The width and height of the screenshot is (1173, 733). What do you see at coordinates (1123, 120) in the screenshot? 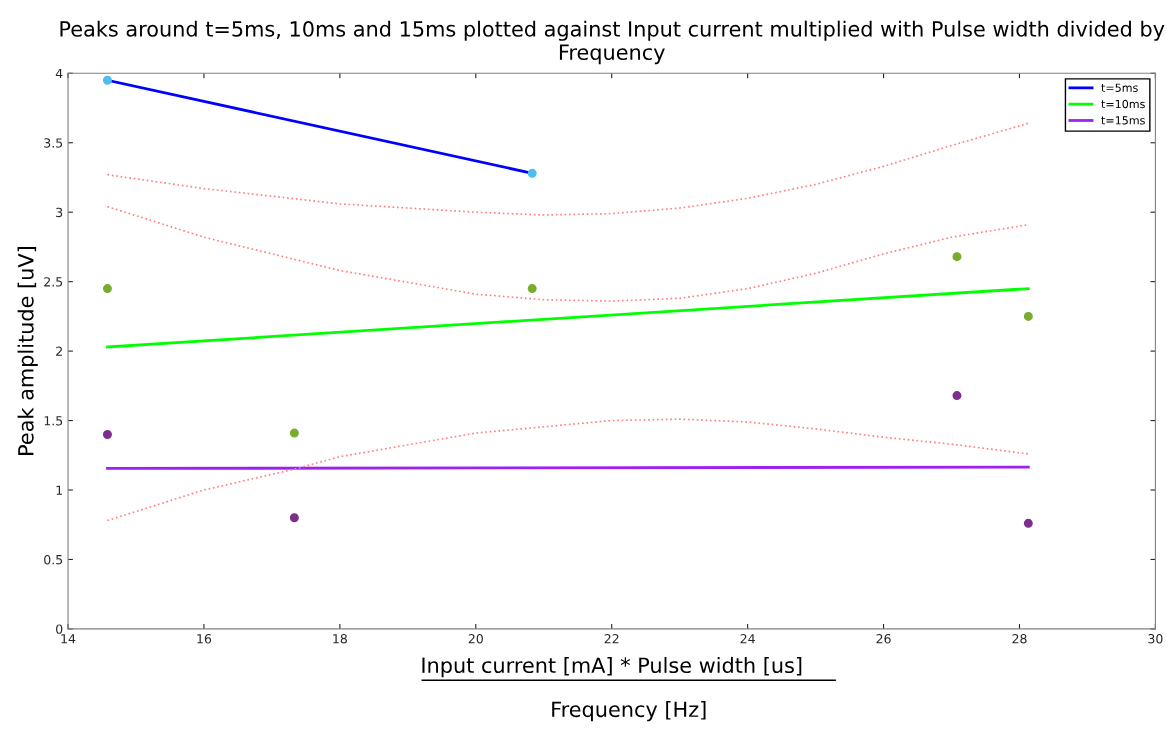
I see `legend-label: t=15ms` at bounding box center [1123, 120].